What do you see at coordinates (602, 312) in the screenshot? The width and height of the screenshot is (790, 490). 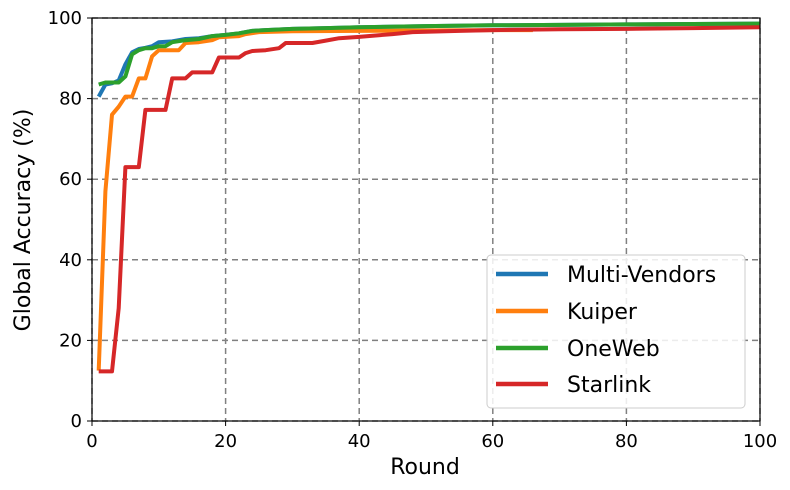 I see `legend-label-kuiper: Kuiper` at bounding box center [602, 312].